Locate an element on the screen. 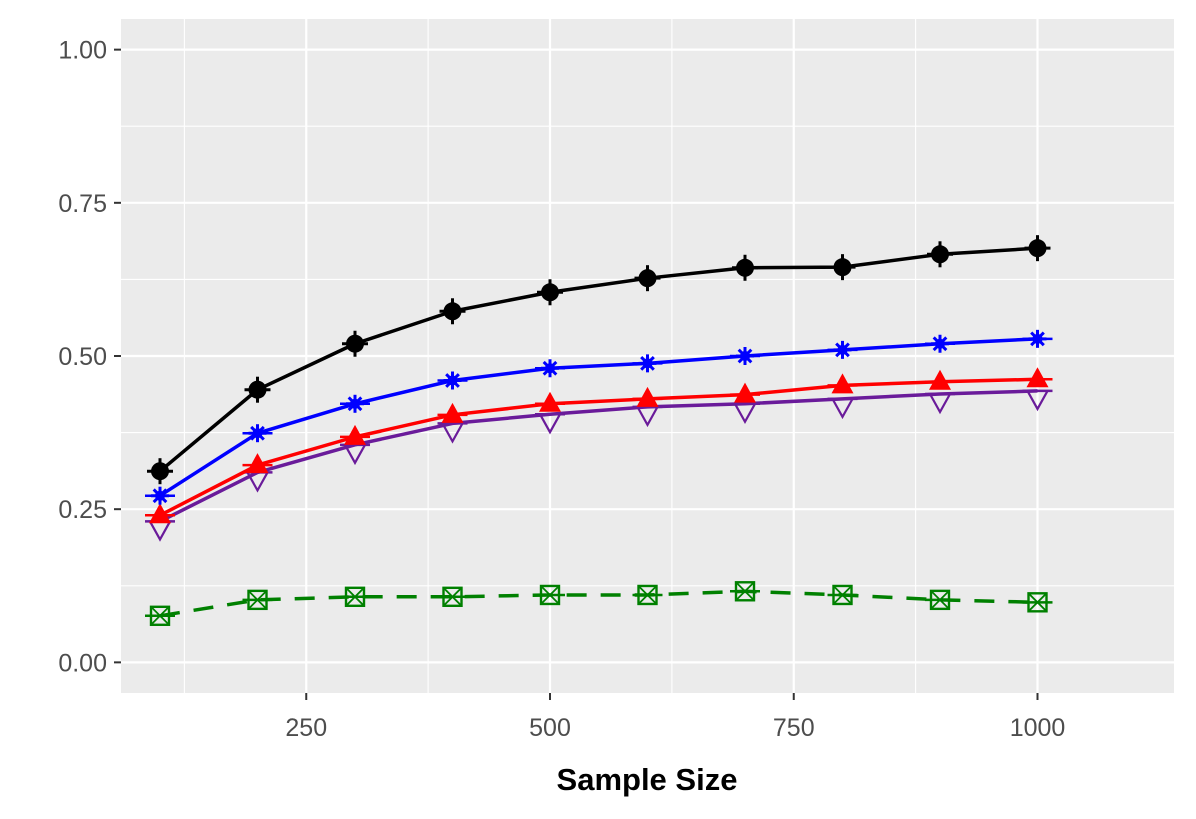 This screenshot has height=819, width=1196. x-axis-title: Sample Size is located at coordinates (647, 779).